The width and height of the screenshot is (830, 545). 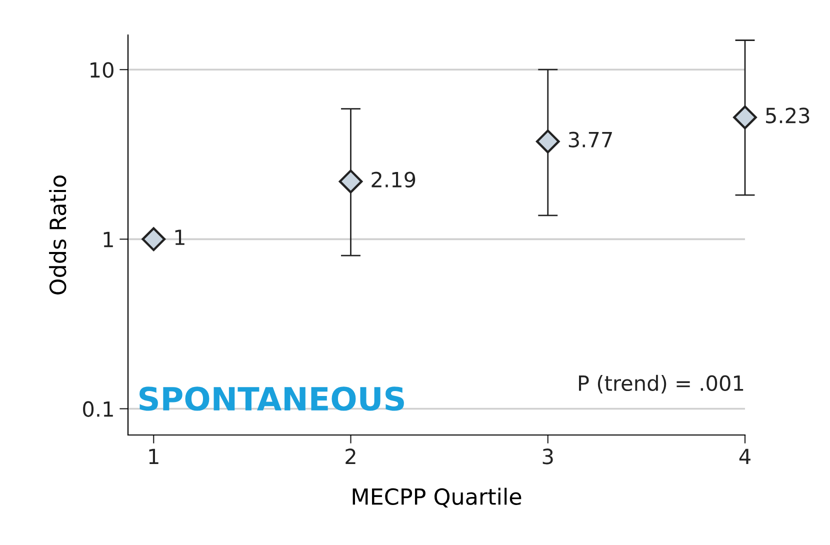 I want to click on x-tick-label: 4, so click(x=744, y=456).